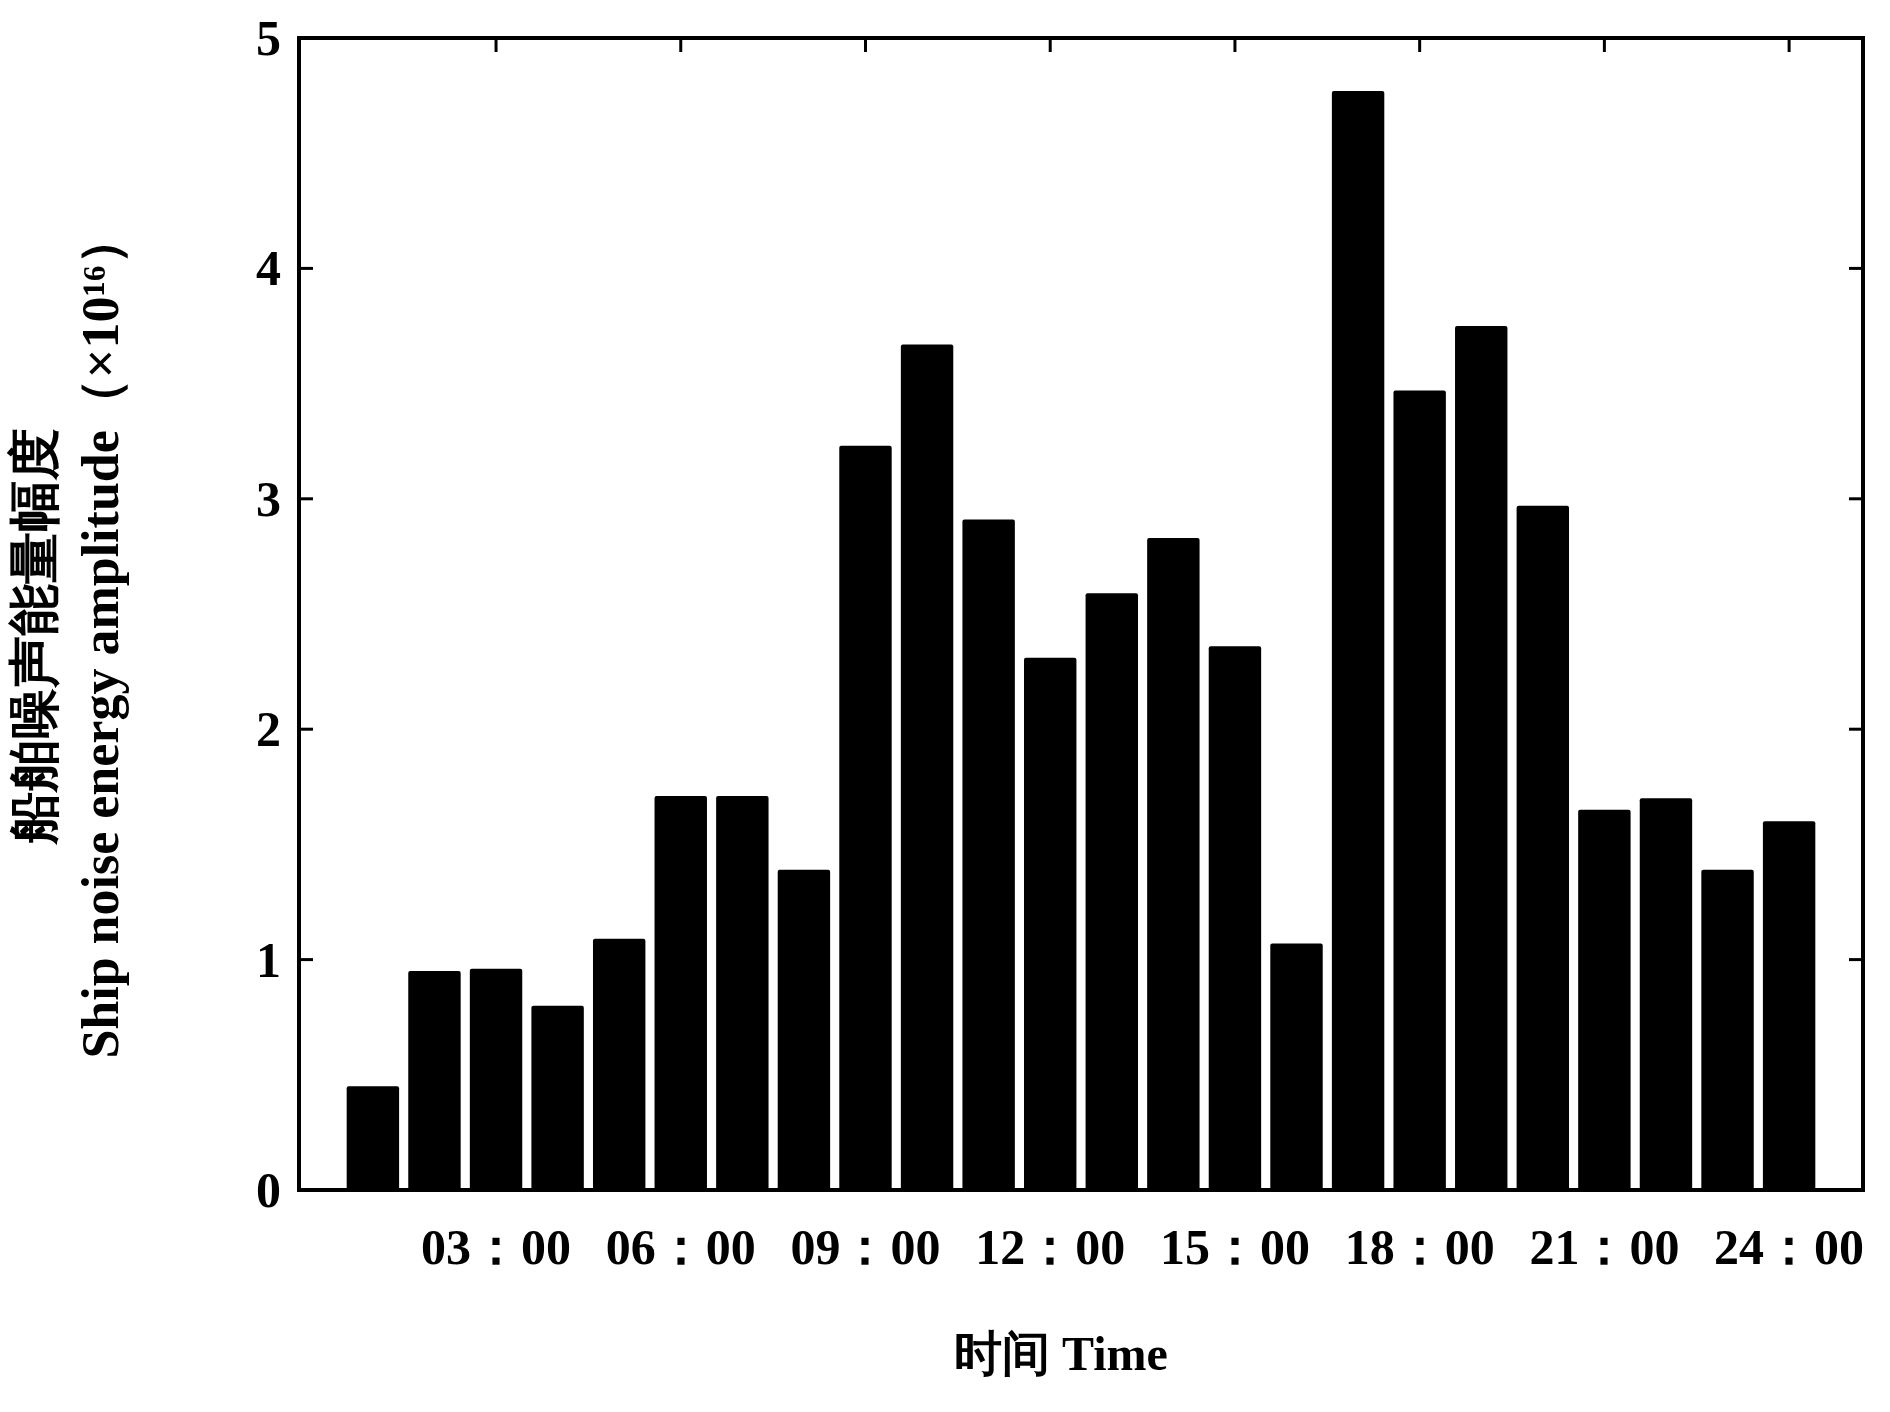 This screenshot has height=1412, width=1890. Describe the element at coordinates (865, 1247) in the screenshot. I see `x-tick-label: 09：00` at that location.